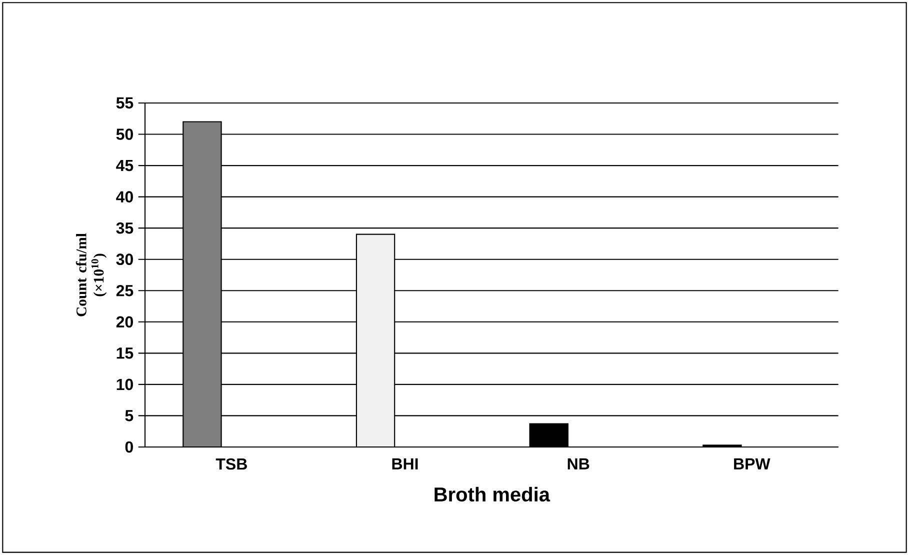  I want to click on y-tick-label: 50, so click(124, 134).